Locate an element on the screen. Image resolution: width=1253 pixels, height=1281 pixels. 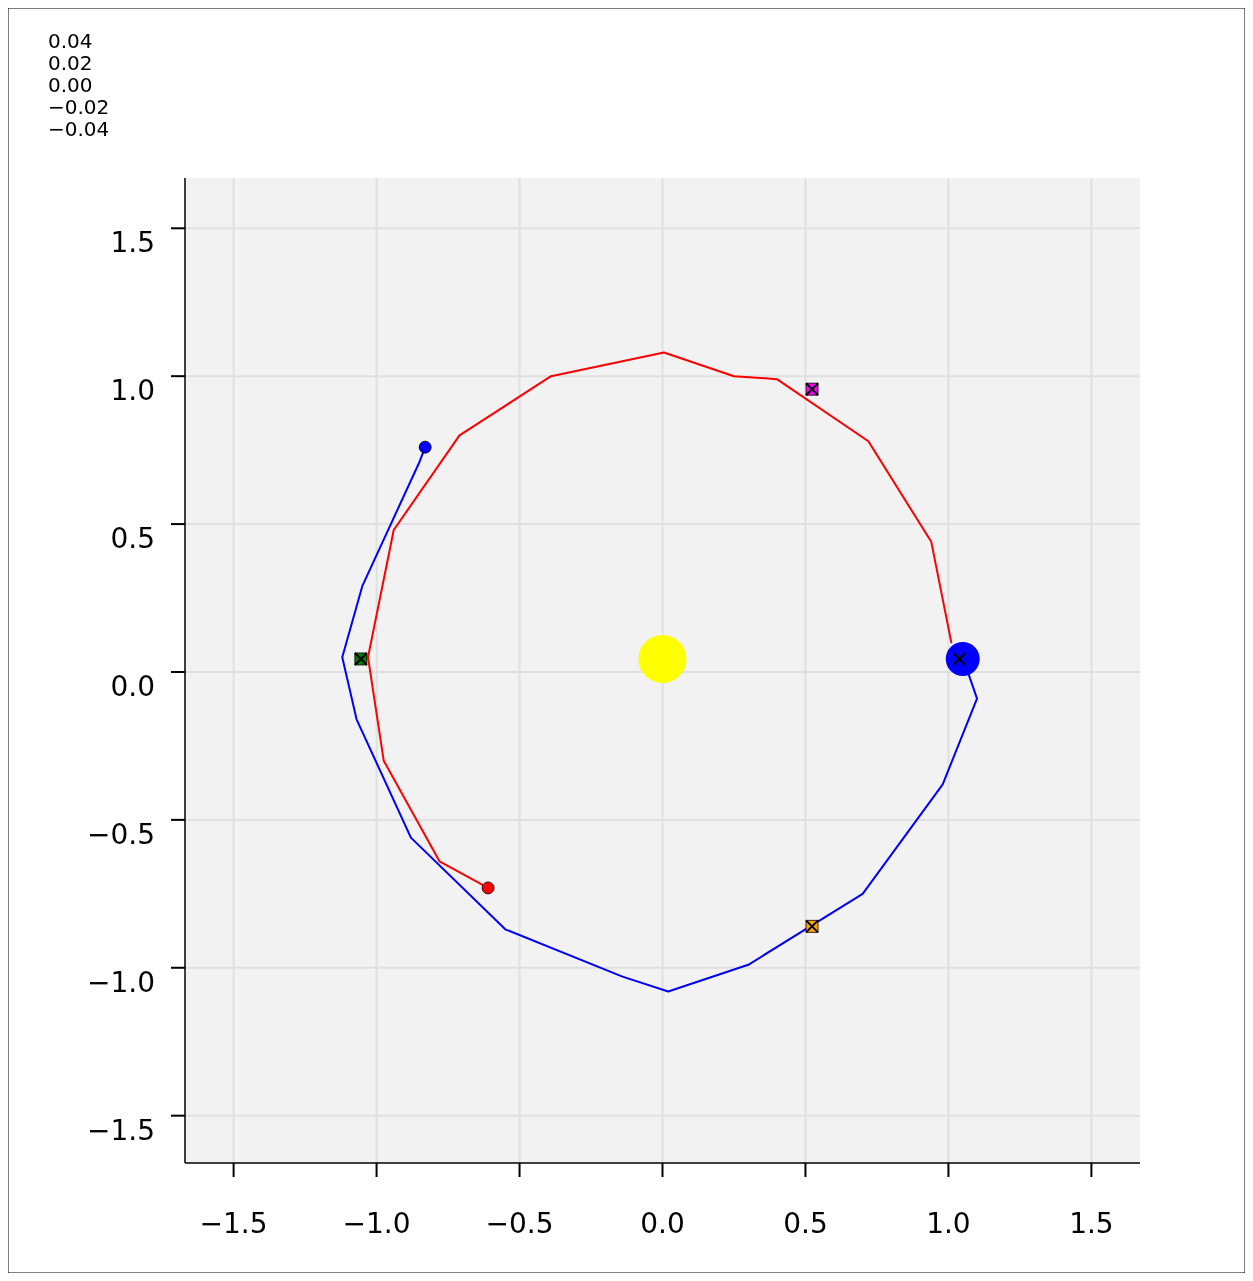
y-tick-label: −0.5 is located at coordinates (121, 834).